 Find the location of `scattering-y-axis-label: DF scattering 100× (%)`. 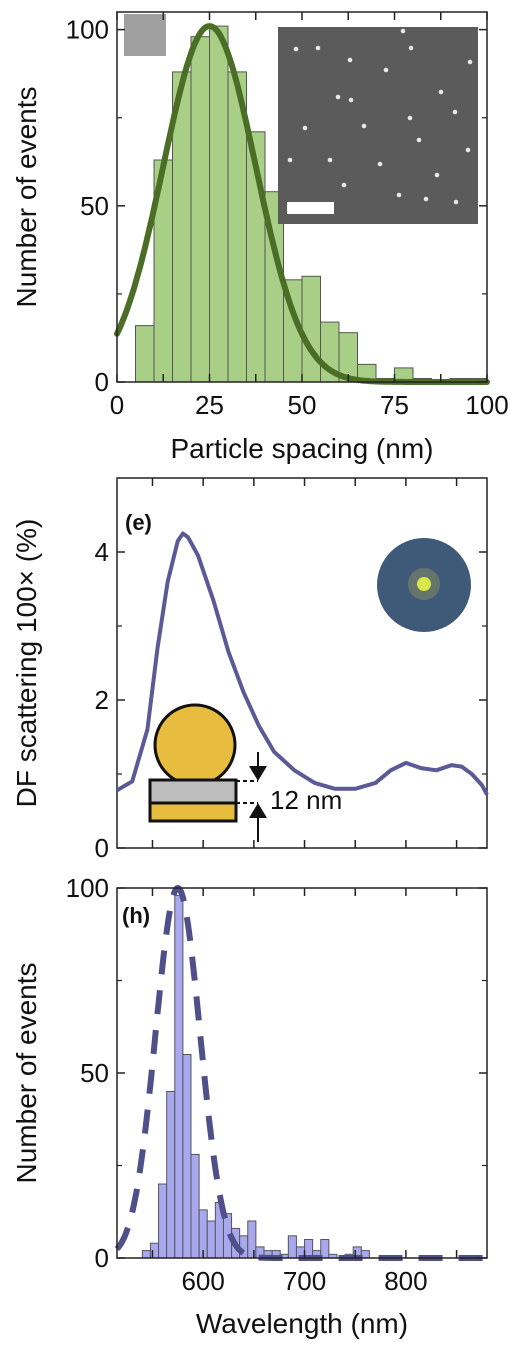

scattering-y-axis-label: DF scattering 100× (%) is located at coordinates (26, 663).